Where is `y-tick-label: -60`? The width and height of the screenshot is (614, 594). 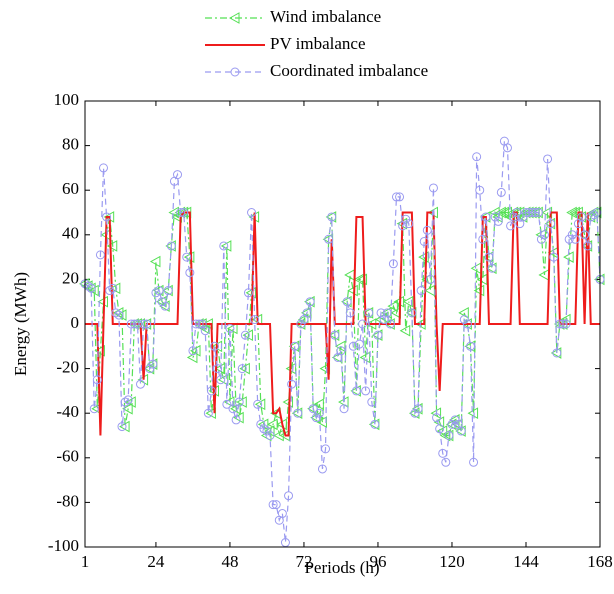 y-tick-label: -60 is located at coordinates (67, 456).